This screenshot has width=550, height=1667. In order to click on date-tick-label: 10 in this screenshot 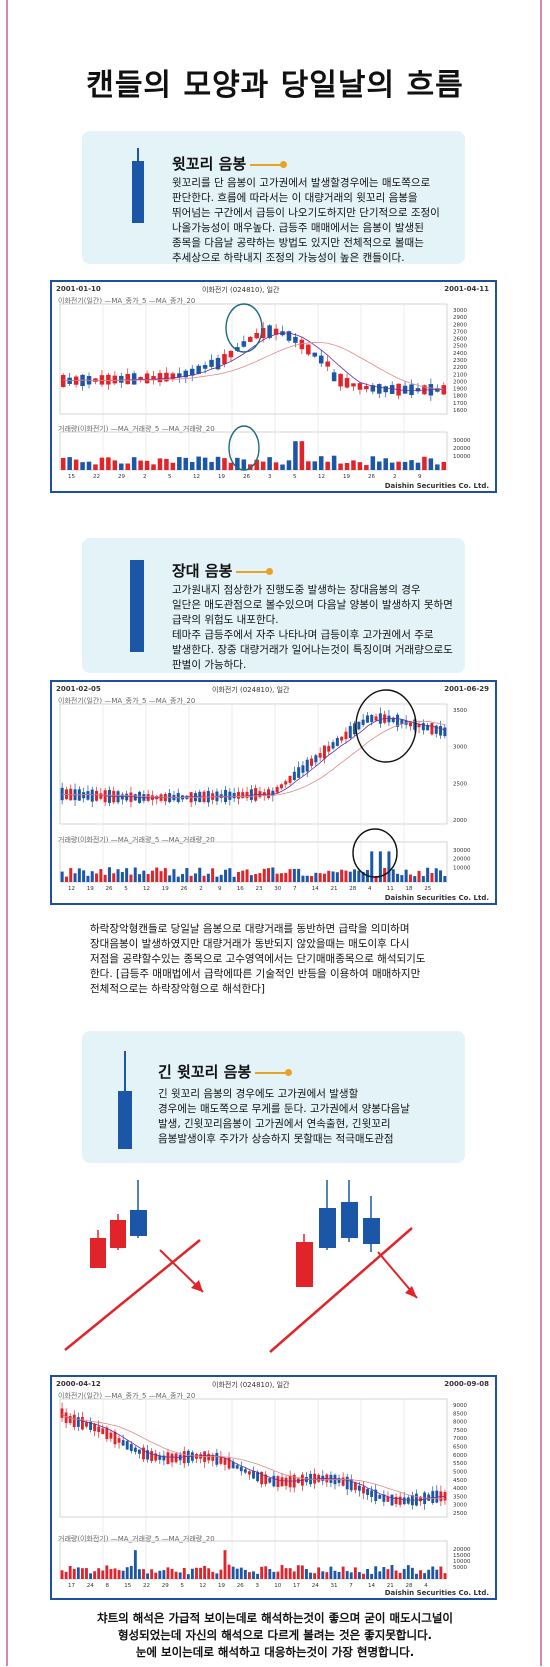, I will do `click(277, 1586)`.